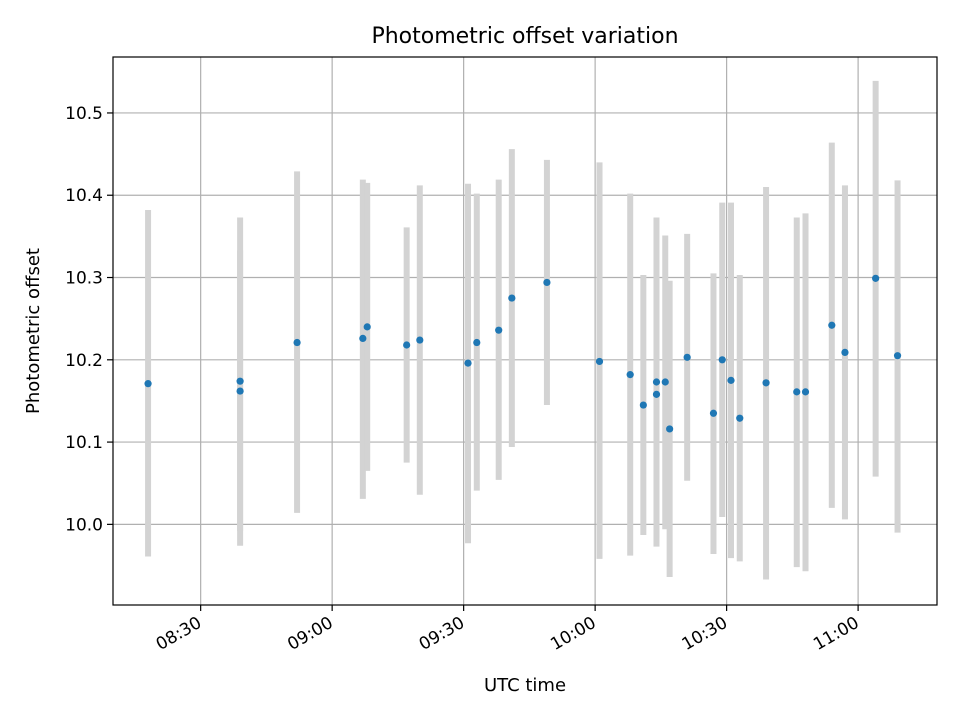  I want to click on chart-title: Photometric offset variation, so click(524, 36).